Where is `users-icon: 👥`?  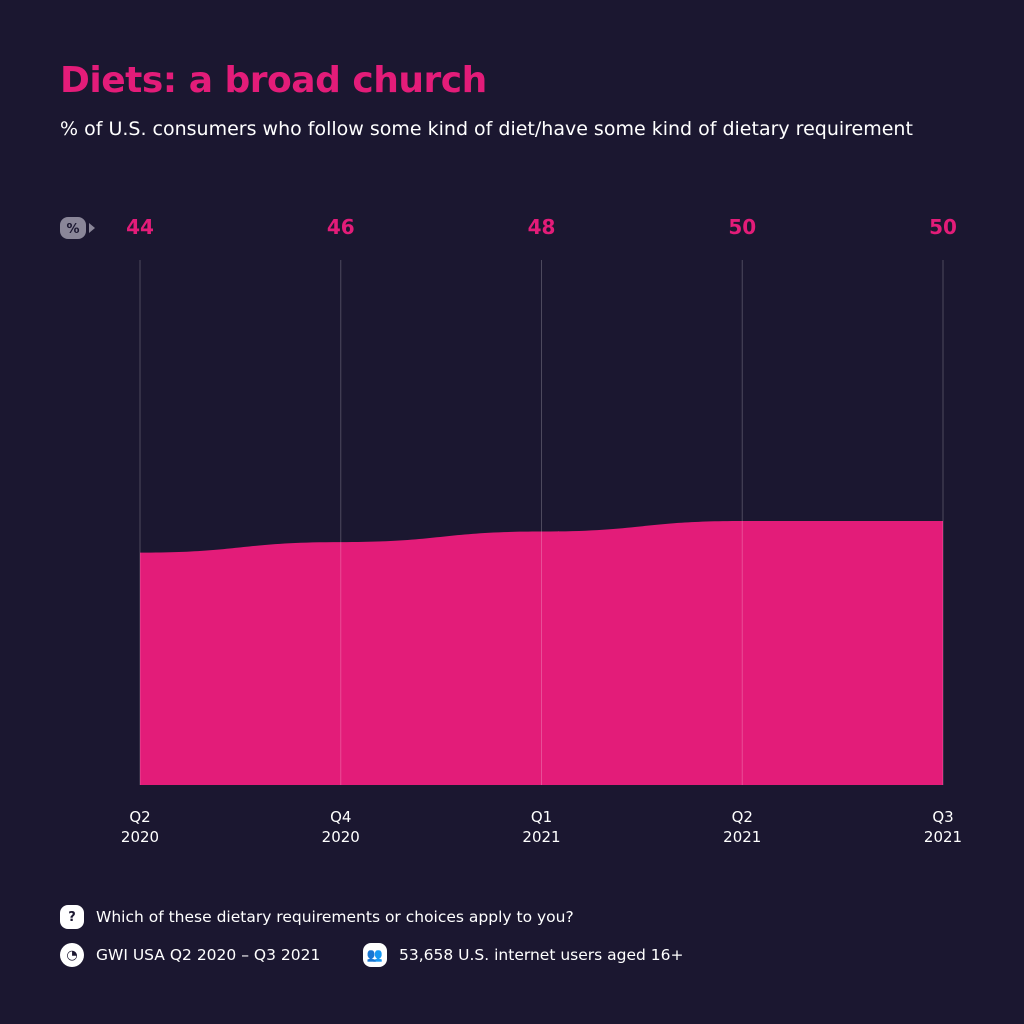 users-icon: 👥 is located at coordinates (375, 955).